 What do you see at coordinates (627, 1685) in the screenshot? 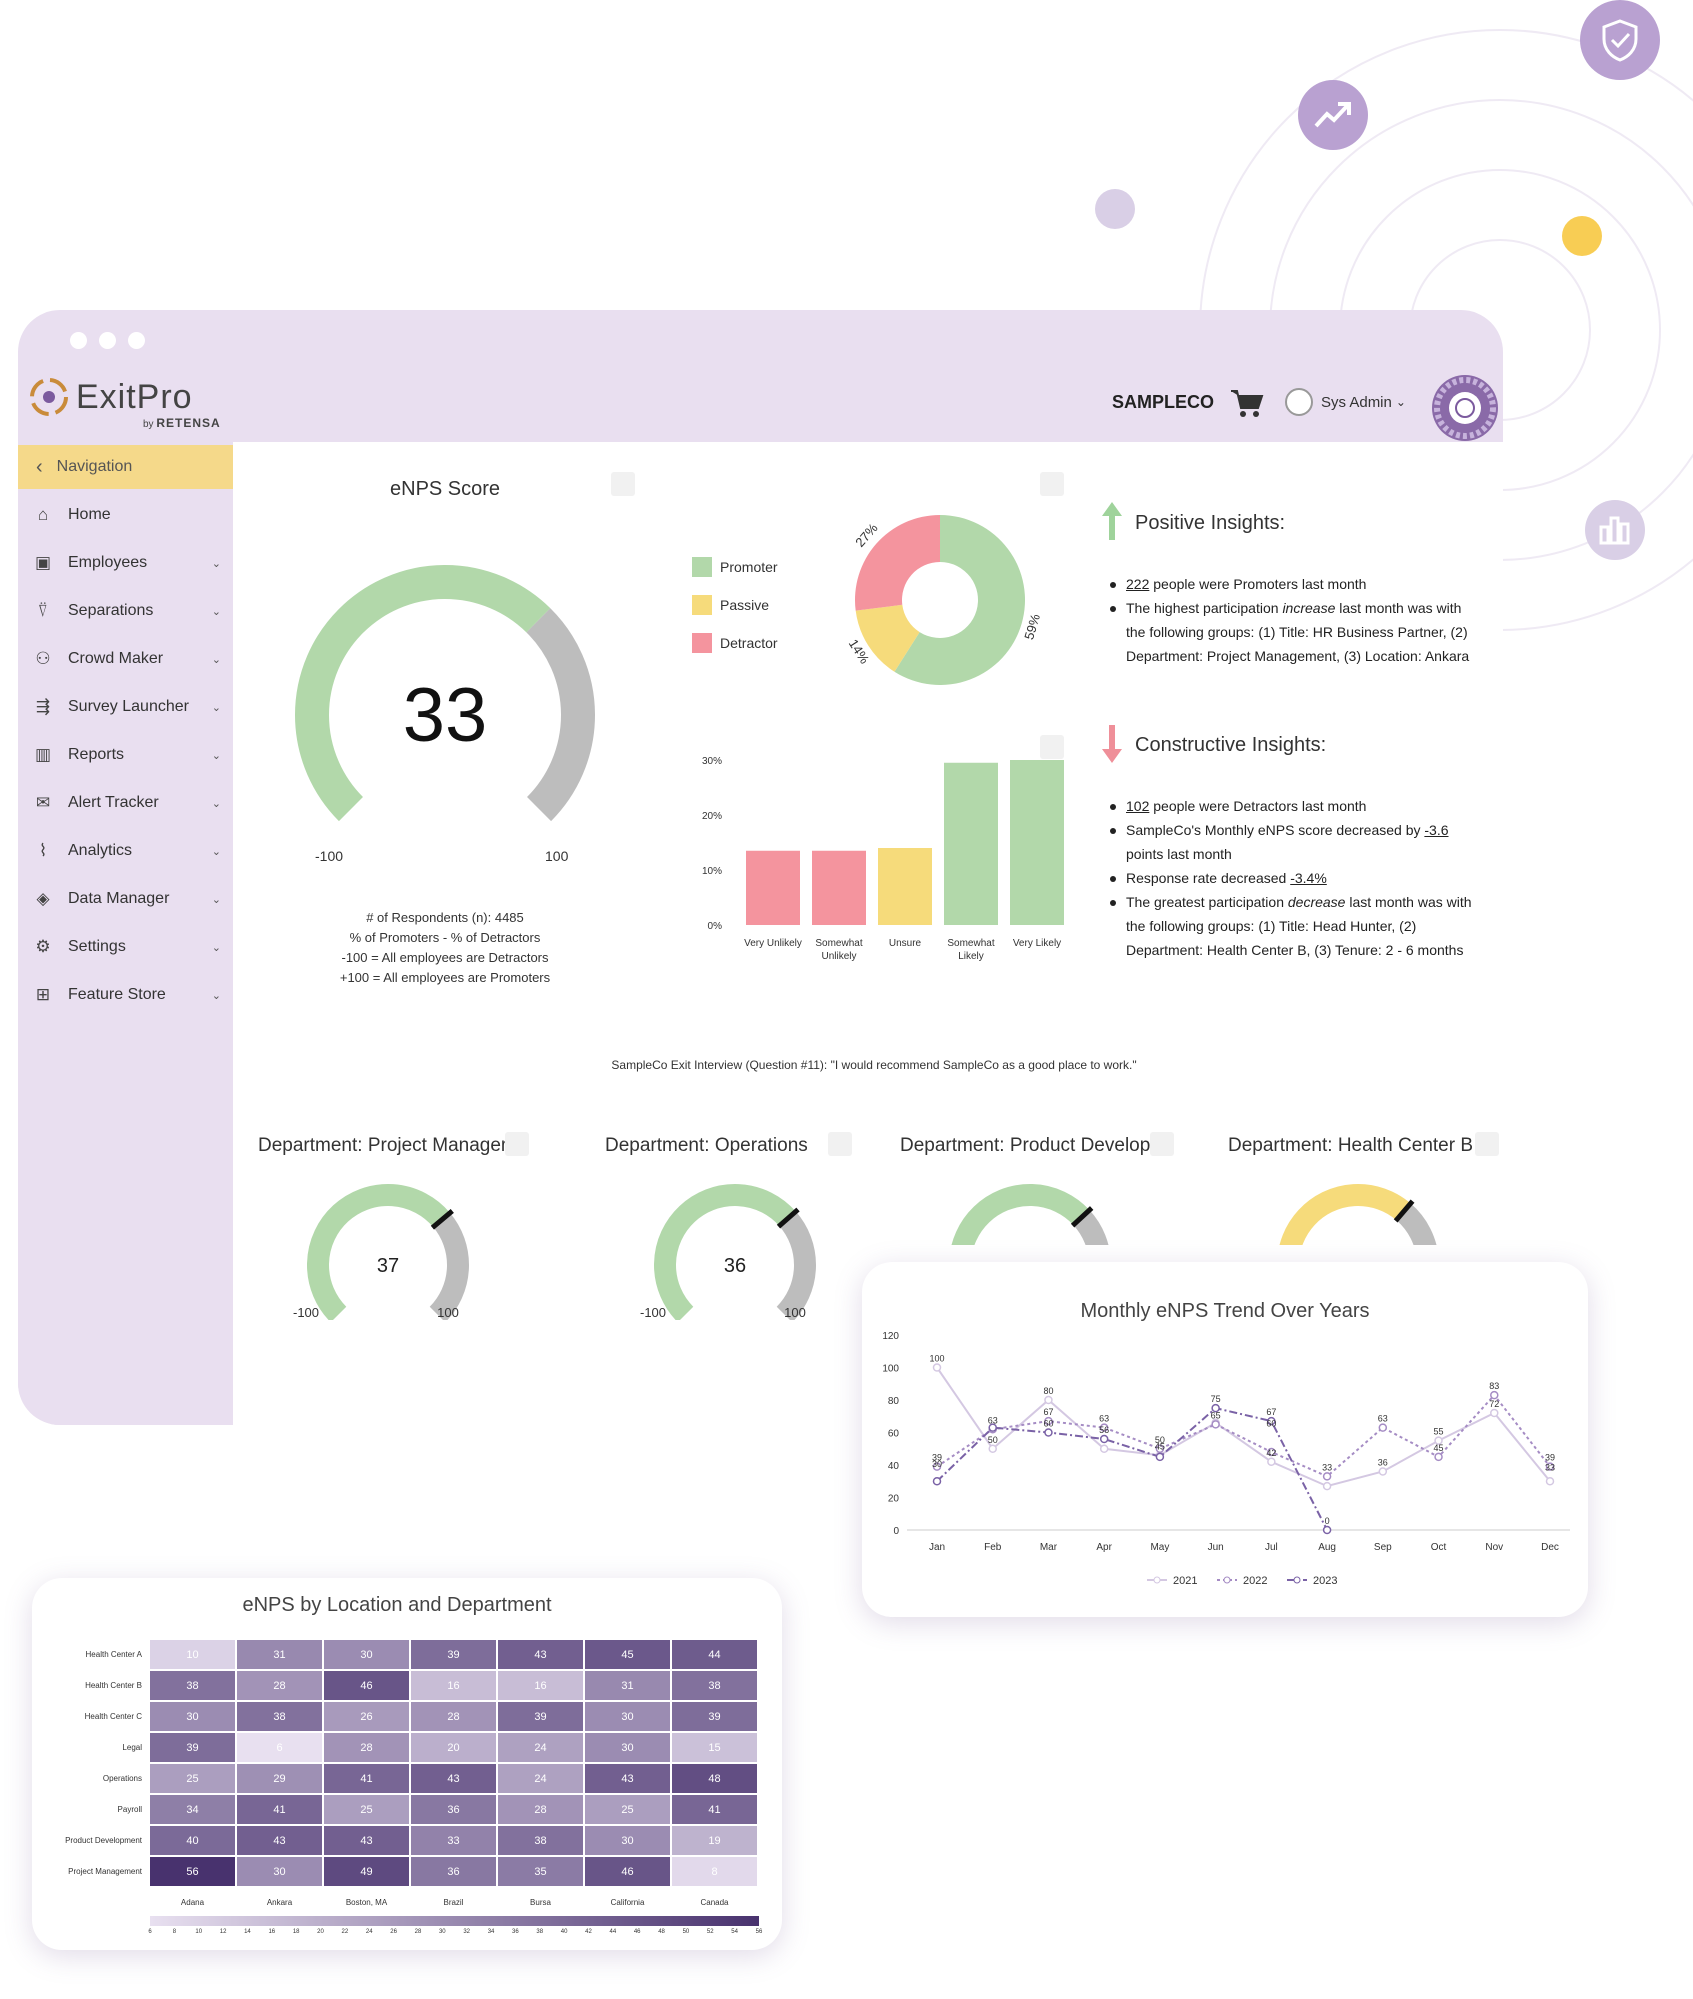
I see `heatmap-cell: 31` at bounding box center [627, 1685].